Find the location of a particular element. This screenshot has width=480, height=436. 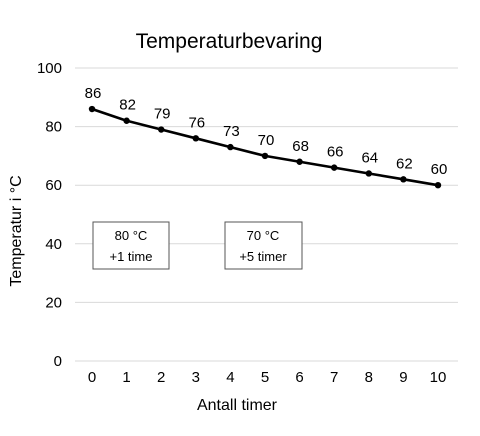

x-tick-label: 3 is located at coordinates (196, 377).